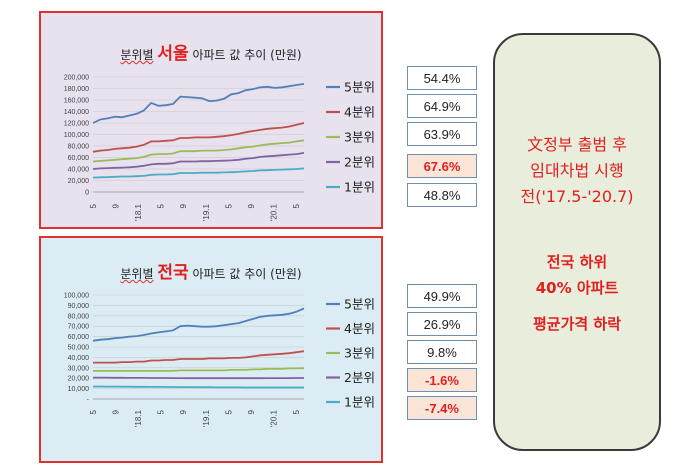 Image resolution: width=700 pixels, height=469 pixels. I want to click on seoul-title-prefix: 분위별, so click(137, 55).